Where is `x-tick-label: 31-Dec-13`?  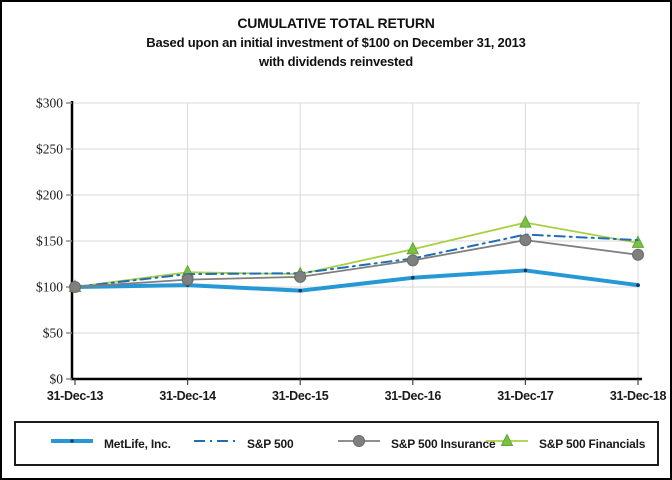 x-tick-label: 31-Dec-13 is located at coordinates (75, 396).